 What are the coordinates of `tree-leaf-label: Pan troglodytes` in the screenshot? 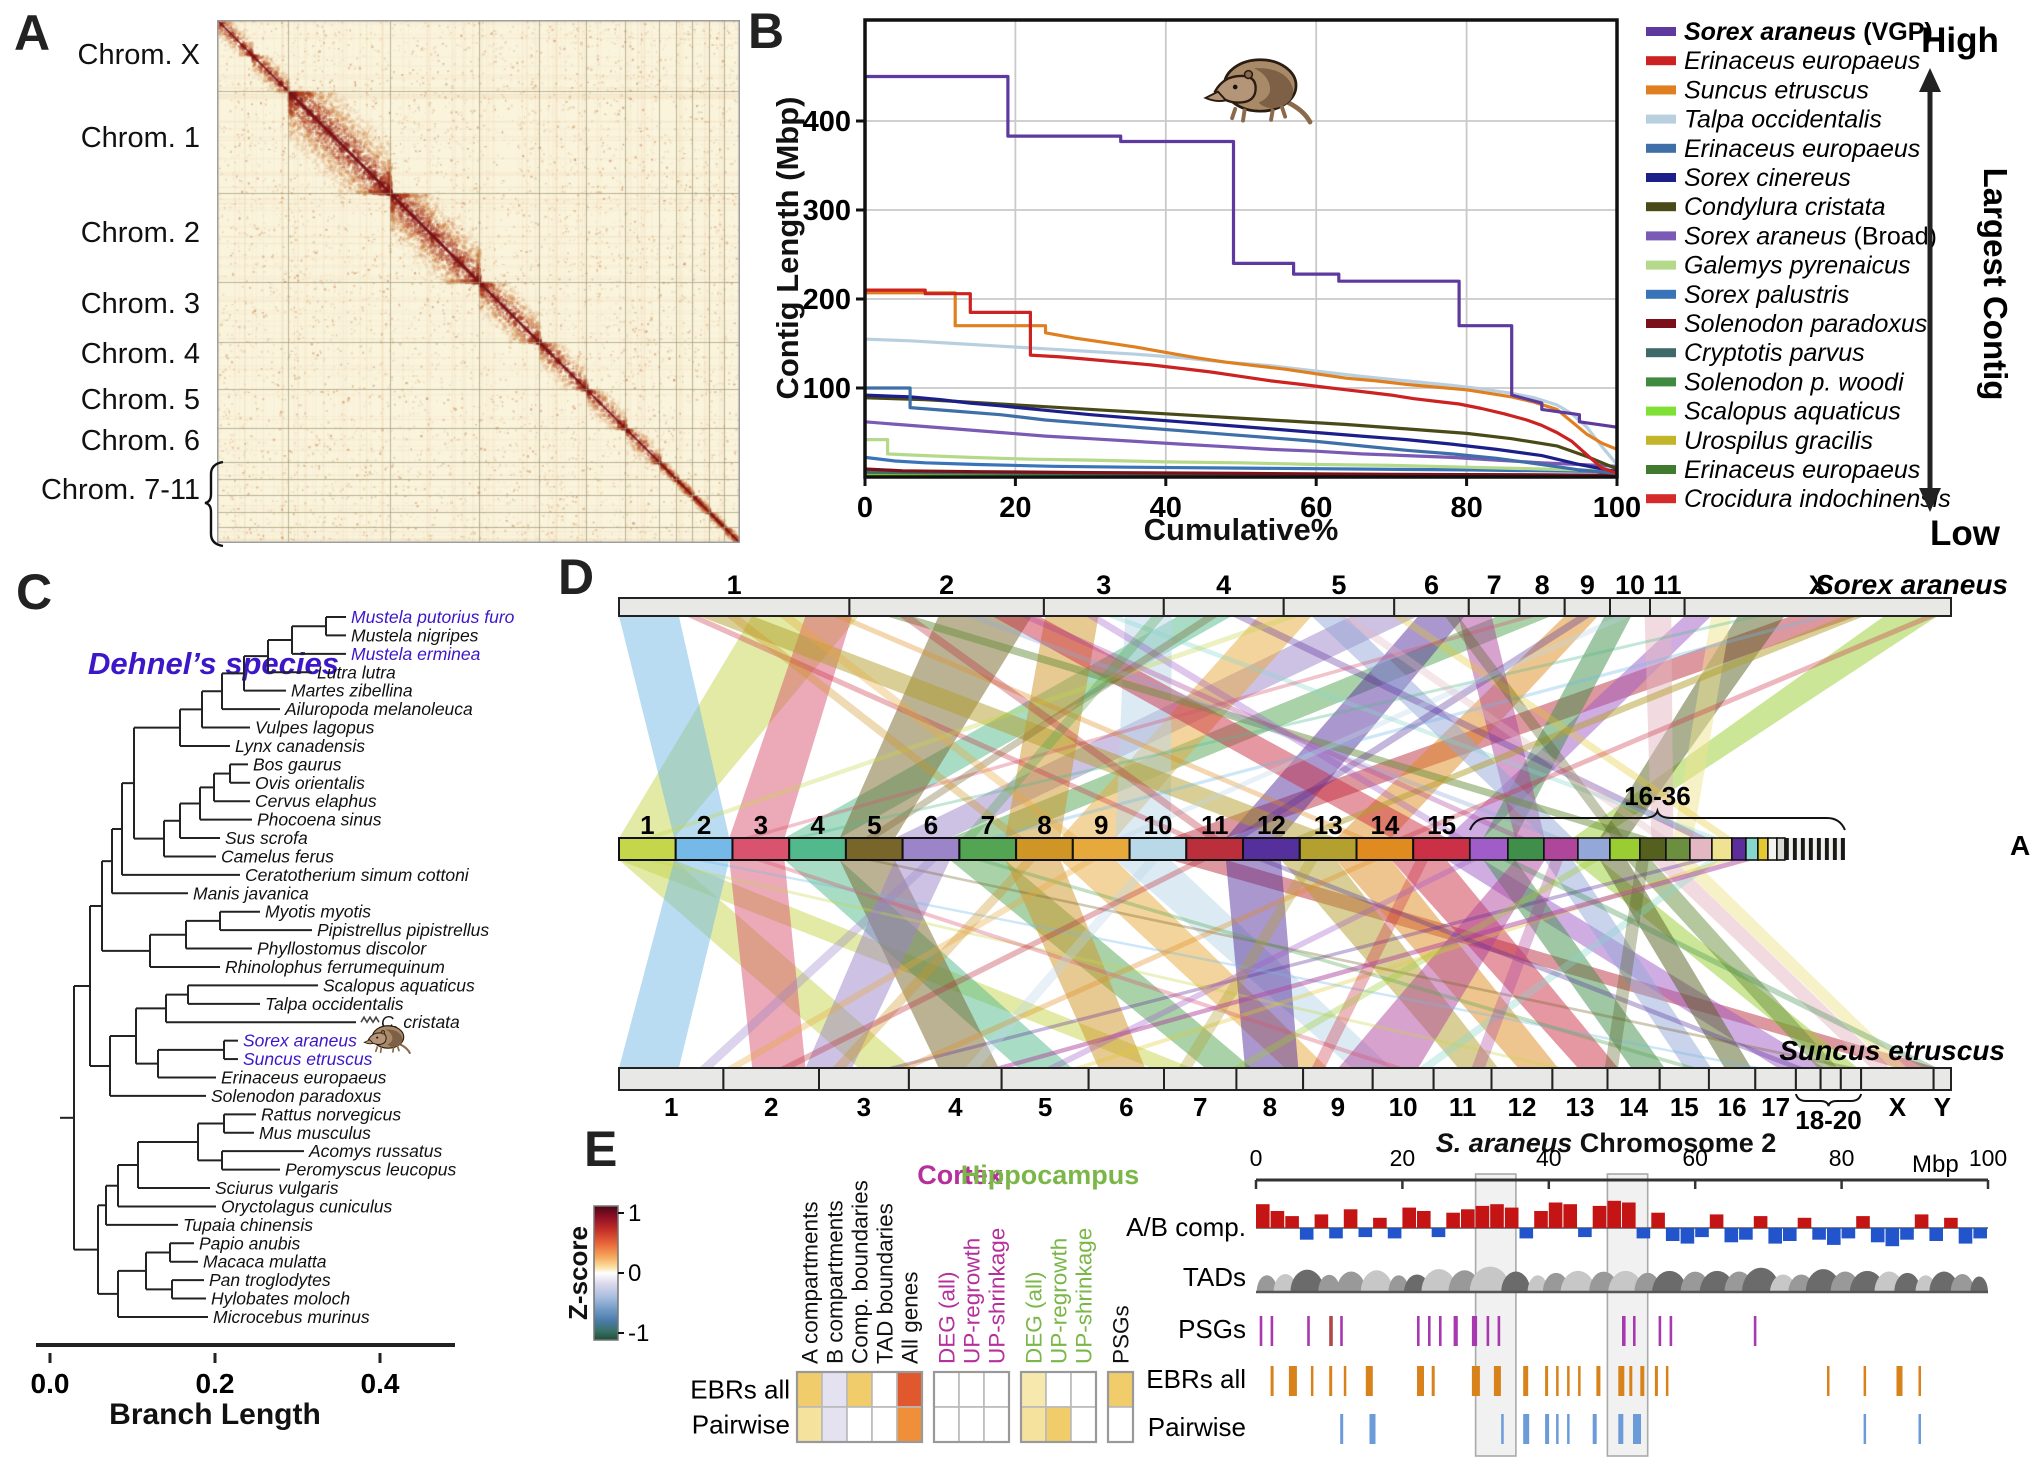 It's located at (270, 1280).